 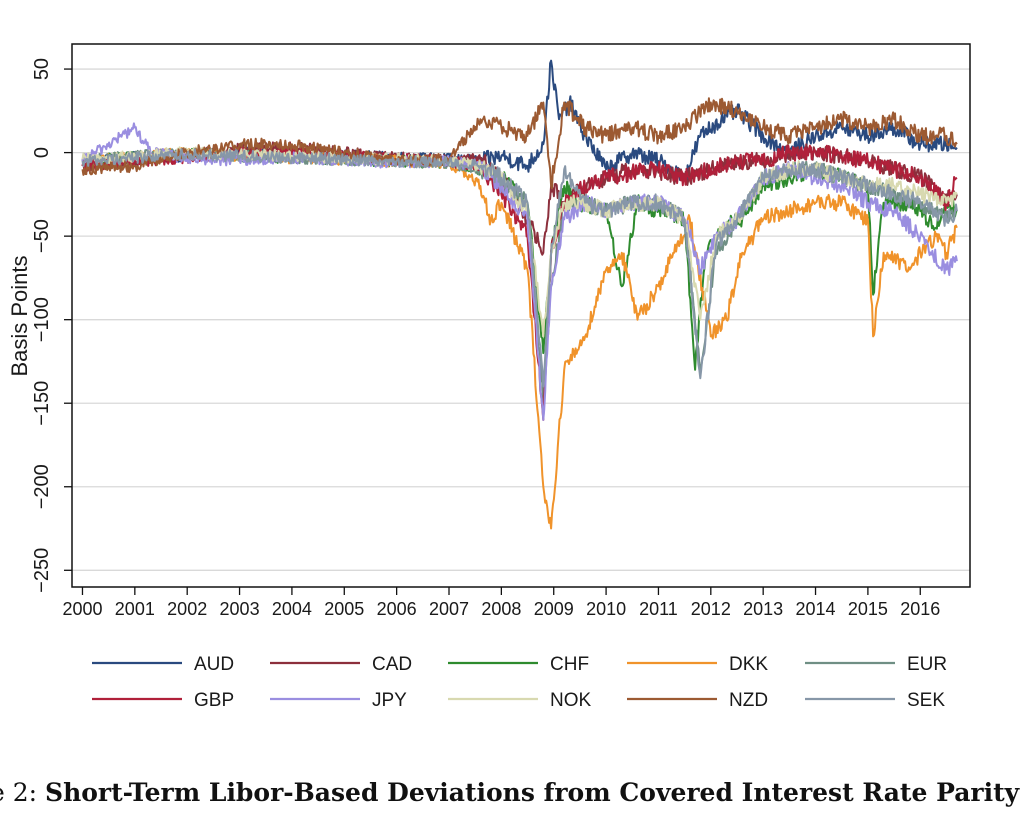 I want to click on y-tick-label: −250, so click(x=42, y=570).